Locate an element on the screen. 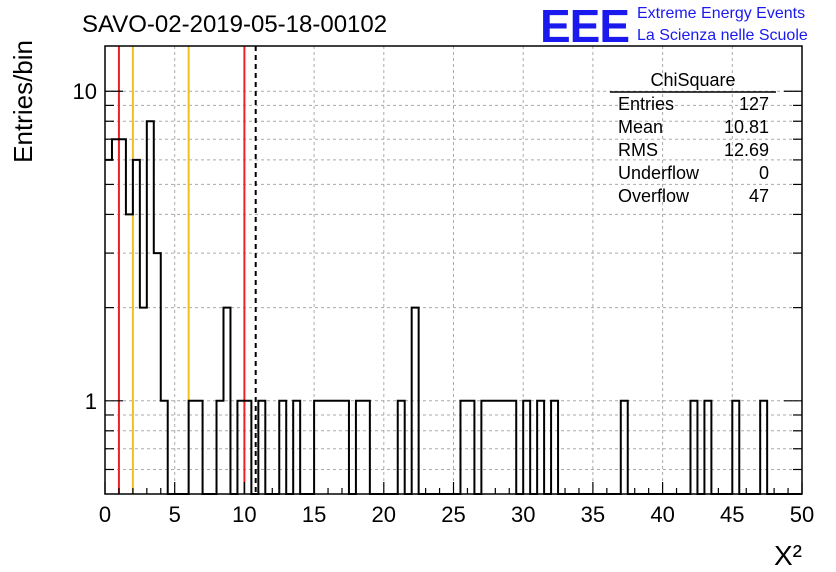  stats-title: ChiSquare is located at coordinates (692, 80).